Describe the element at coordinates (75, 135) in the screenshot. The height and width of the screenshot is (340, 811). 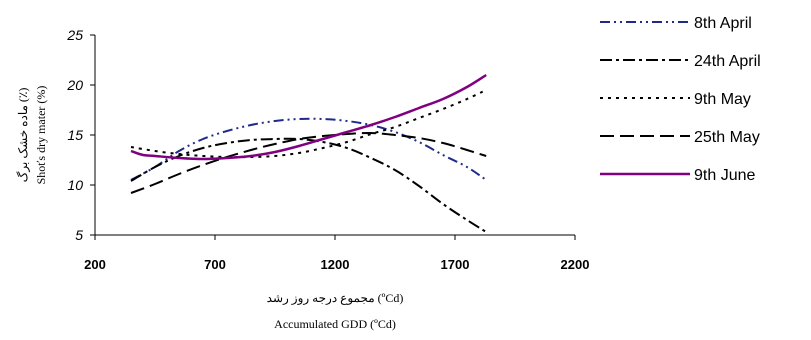
I see `y-tick-label: 15` at that location.